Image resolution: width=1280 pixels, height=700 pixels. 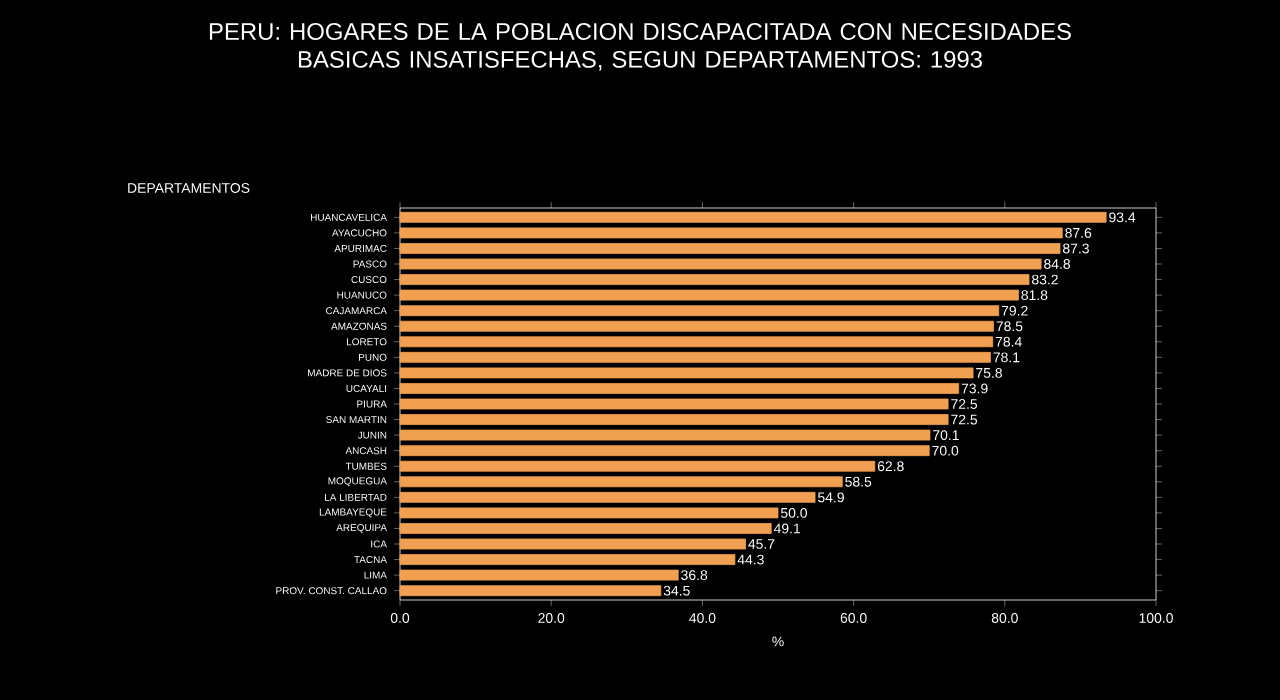 What do you see at coordinates (640, 47) in the screenshot?
I see `chart-title: PERU: HOGARES DE LA POBLACION DISCAPACITADA CON NECESIDADES BASICAS INSATISFECHAS, SEGUN DEPARTAMENTOS: 1993` at bounding box center [640, 47].